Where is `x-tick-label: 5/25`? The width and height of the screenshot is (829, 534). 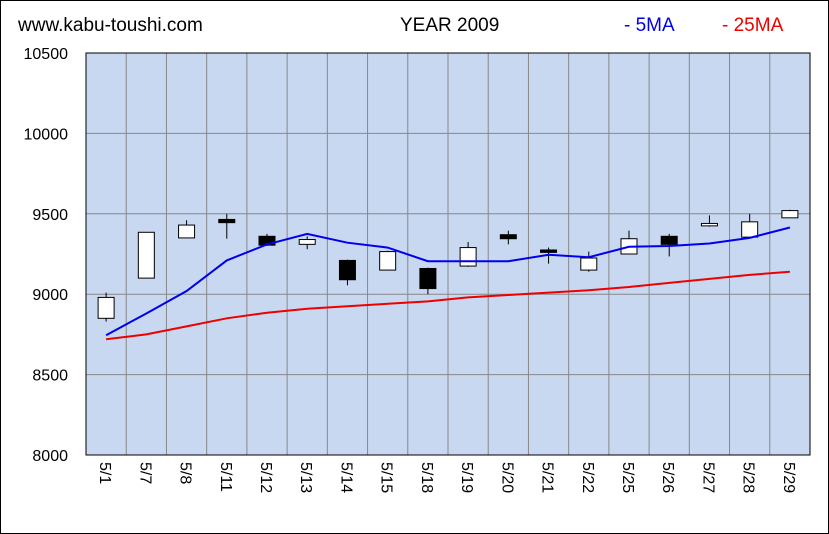
x-tick-label: 5/25 is located at coordinates (627, 477).